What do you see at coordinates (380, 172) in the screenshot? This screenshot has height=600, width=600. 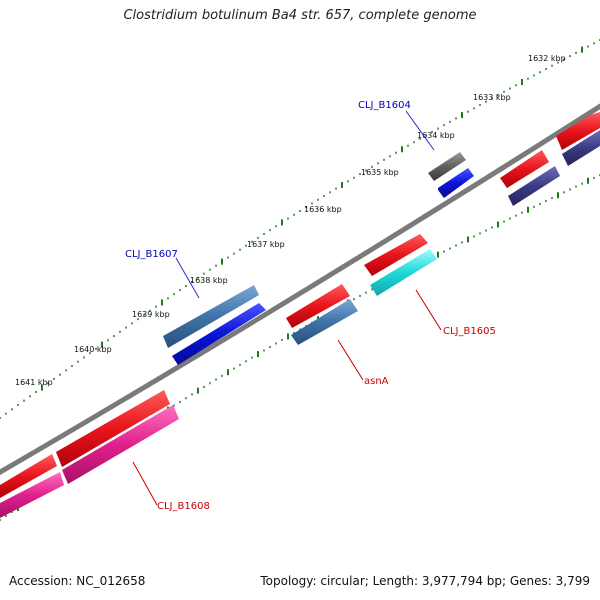 I see `tick-label: 1635 kbp` at bounding box center [380, 172].